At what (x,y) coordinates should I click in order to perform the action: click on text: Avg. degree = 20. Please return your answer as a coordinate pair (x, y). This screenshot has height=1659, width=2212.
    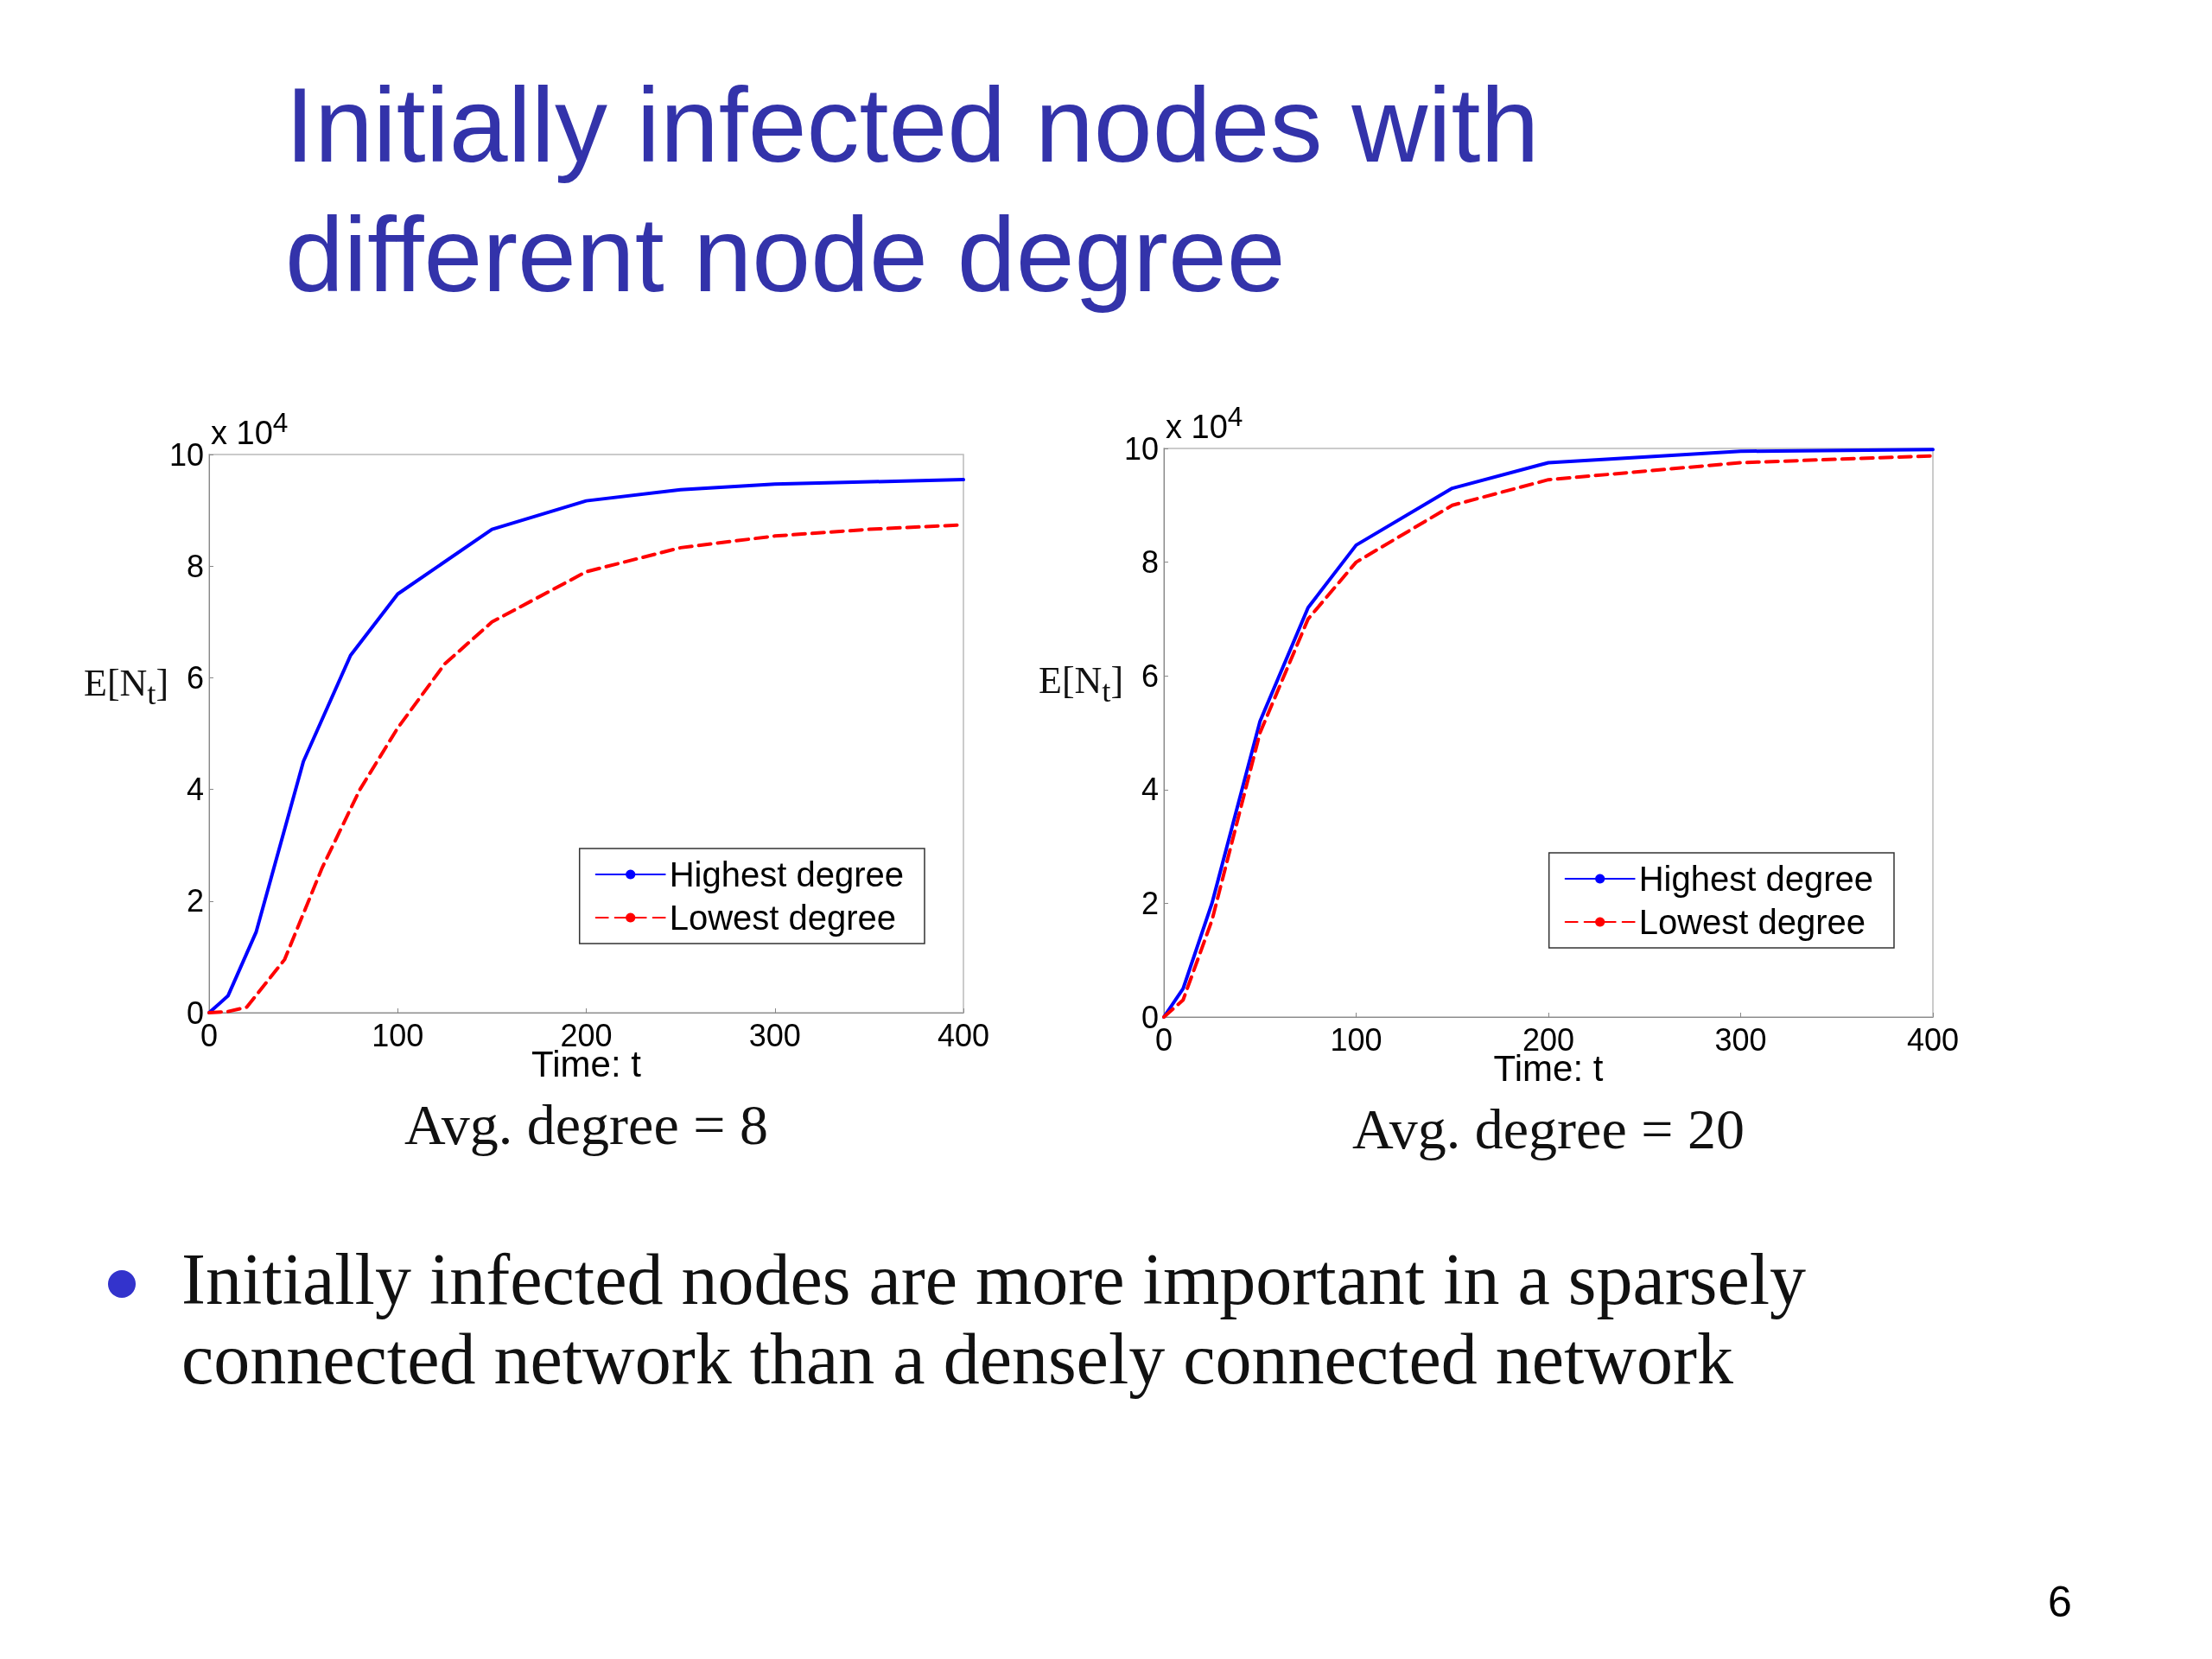
    Looking at the image, I should click on (1548, 1129).